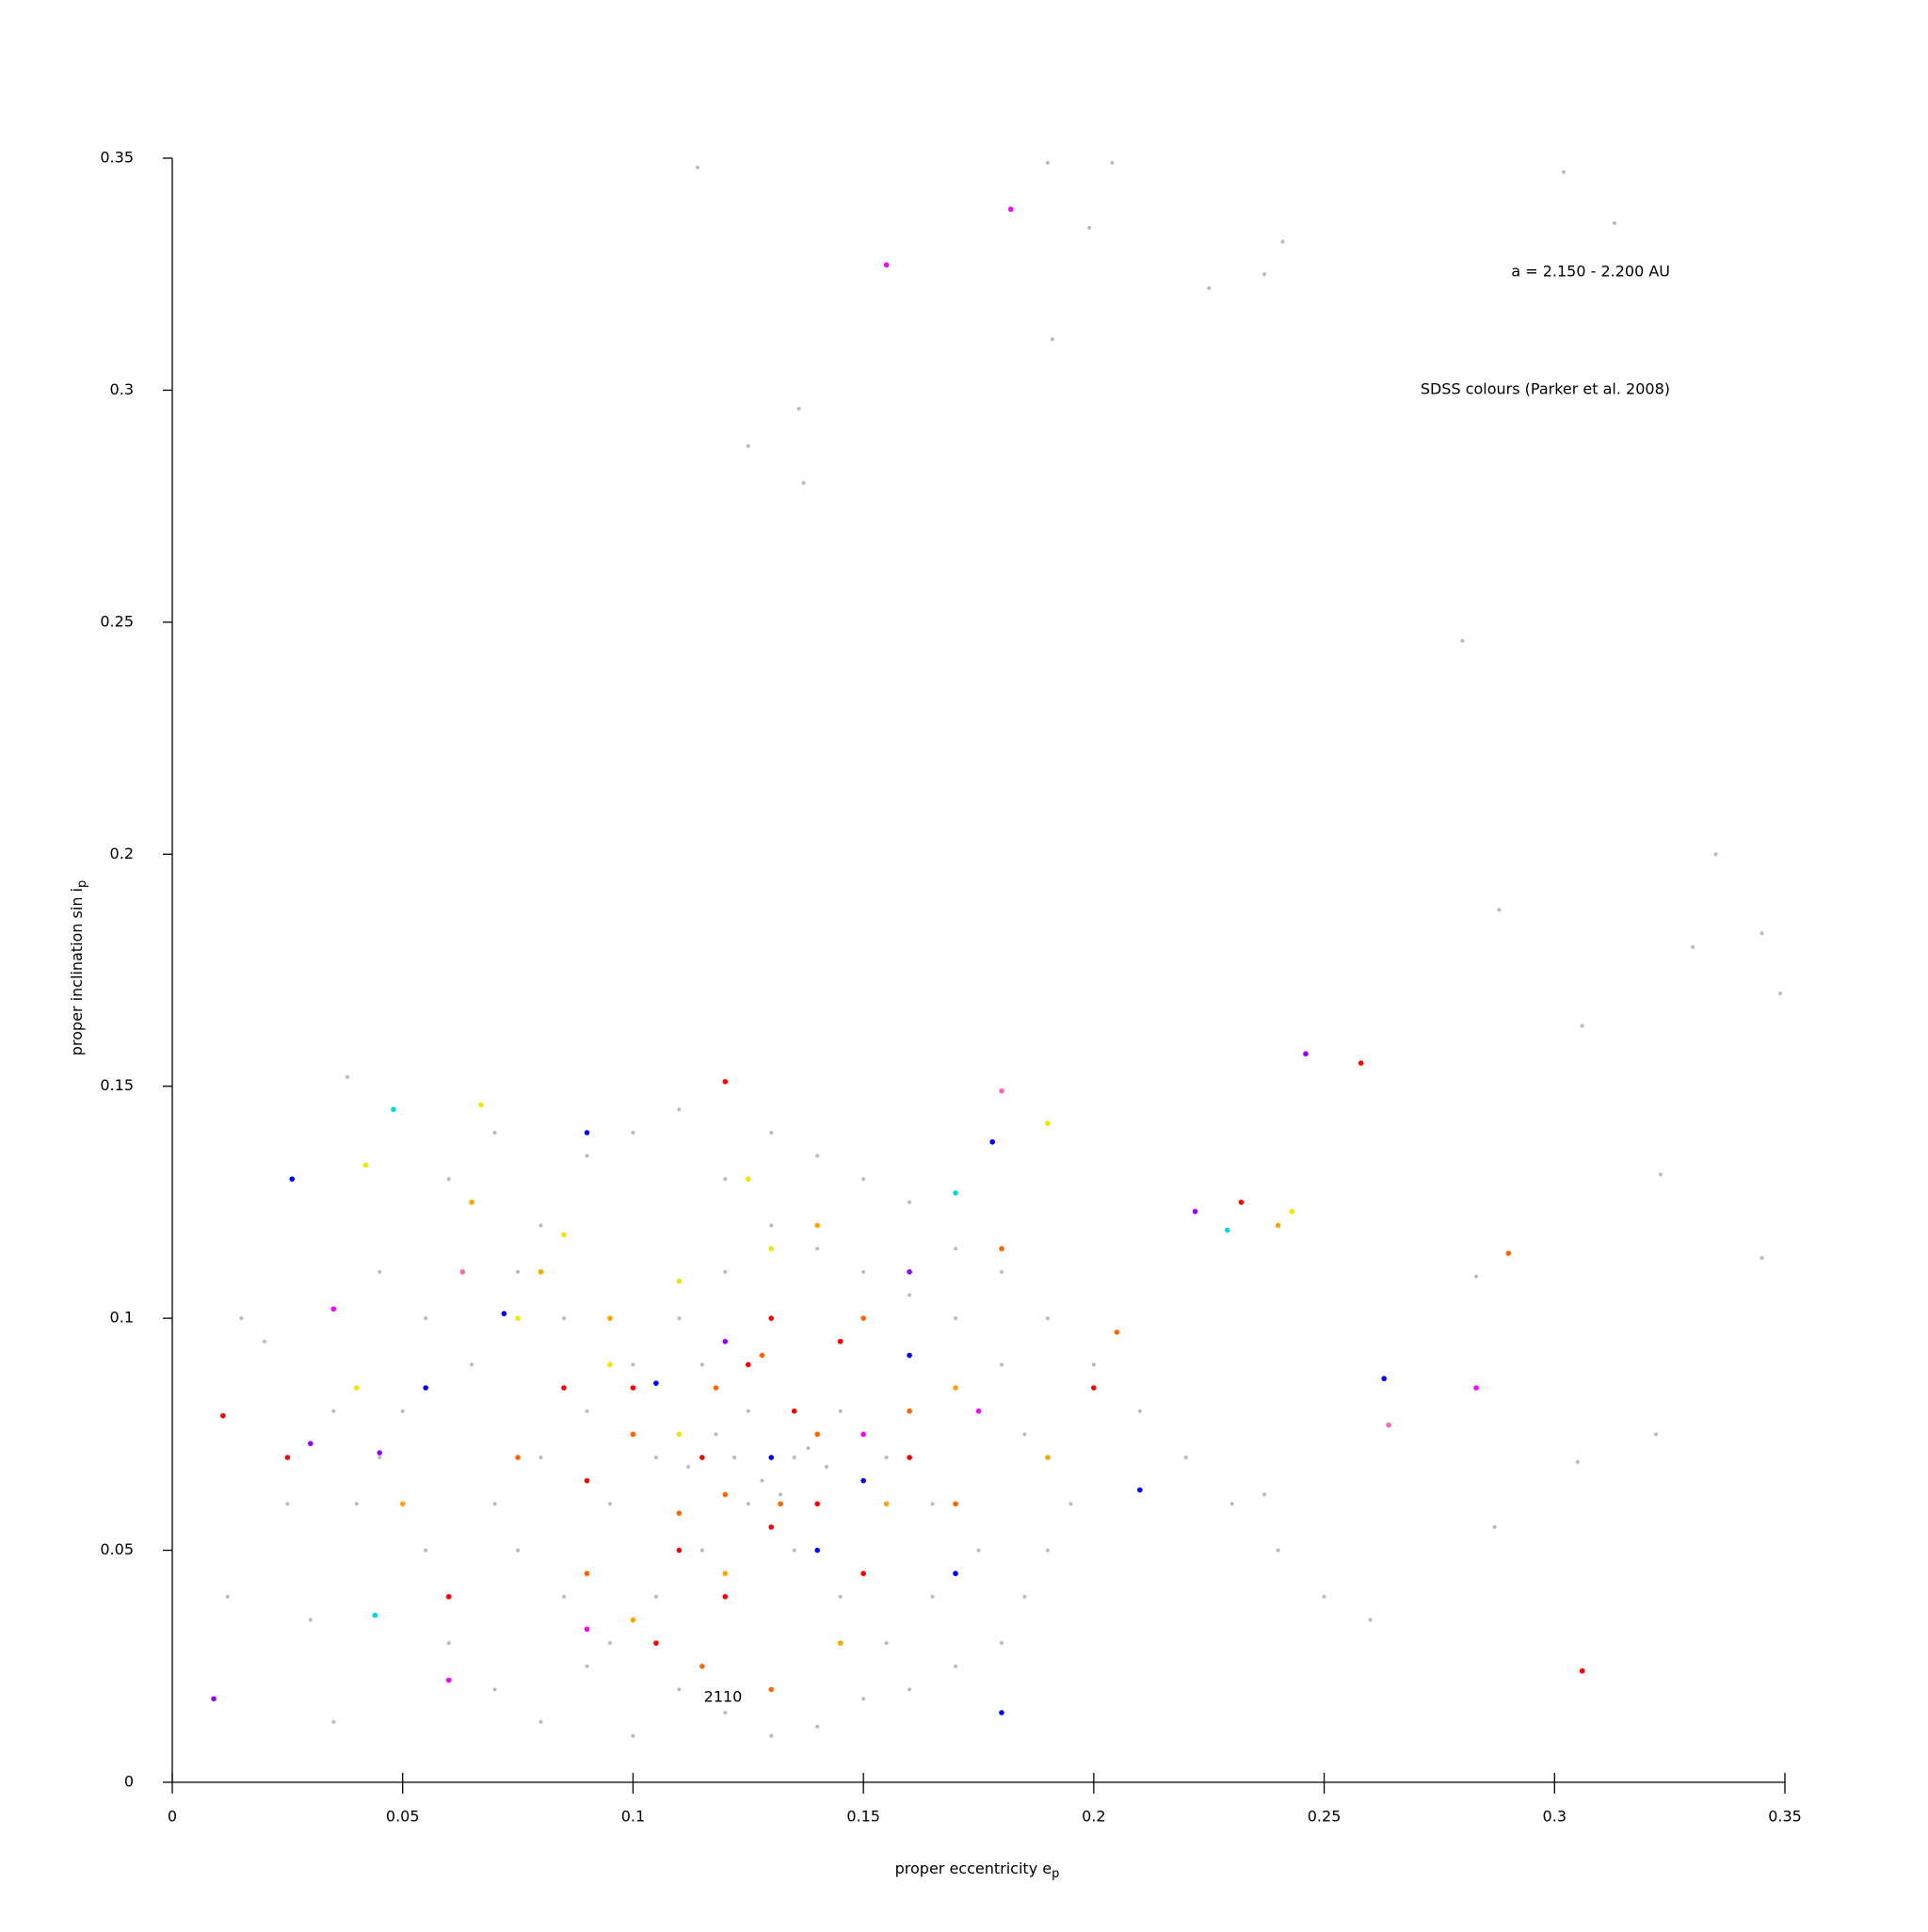 The height and width of the screenshot is (1932, 1928). Describe the element at coordinates (1055, 1874) in the screenshot. I see `x-axis-label-sub: p` at that location.